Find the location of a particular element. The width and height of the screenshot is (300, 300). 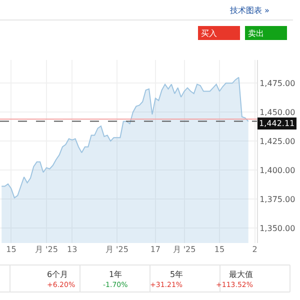

text: 技术图表 » is located at coordinates (249, 10).